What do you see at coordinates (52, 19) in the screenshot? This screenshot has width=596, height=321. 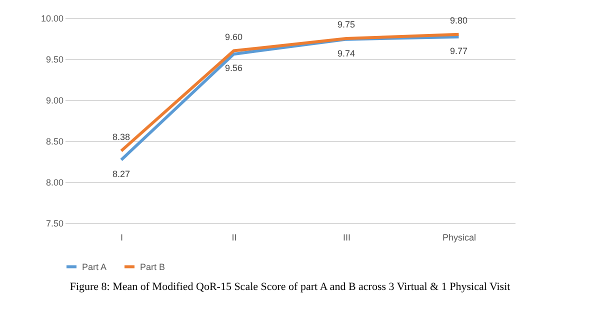 I see `y-tick-label: 10.00` at bounding box center [52, 19].